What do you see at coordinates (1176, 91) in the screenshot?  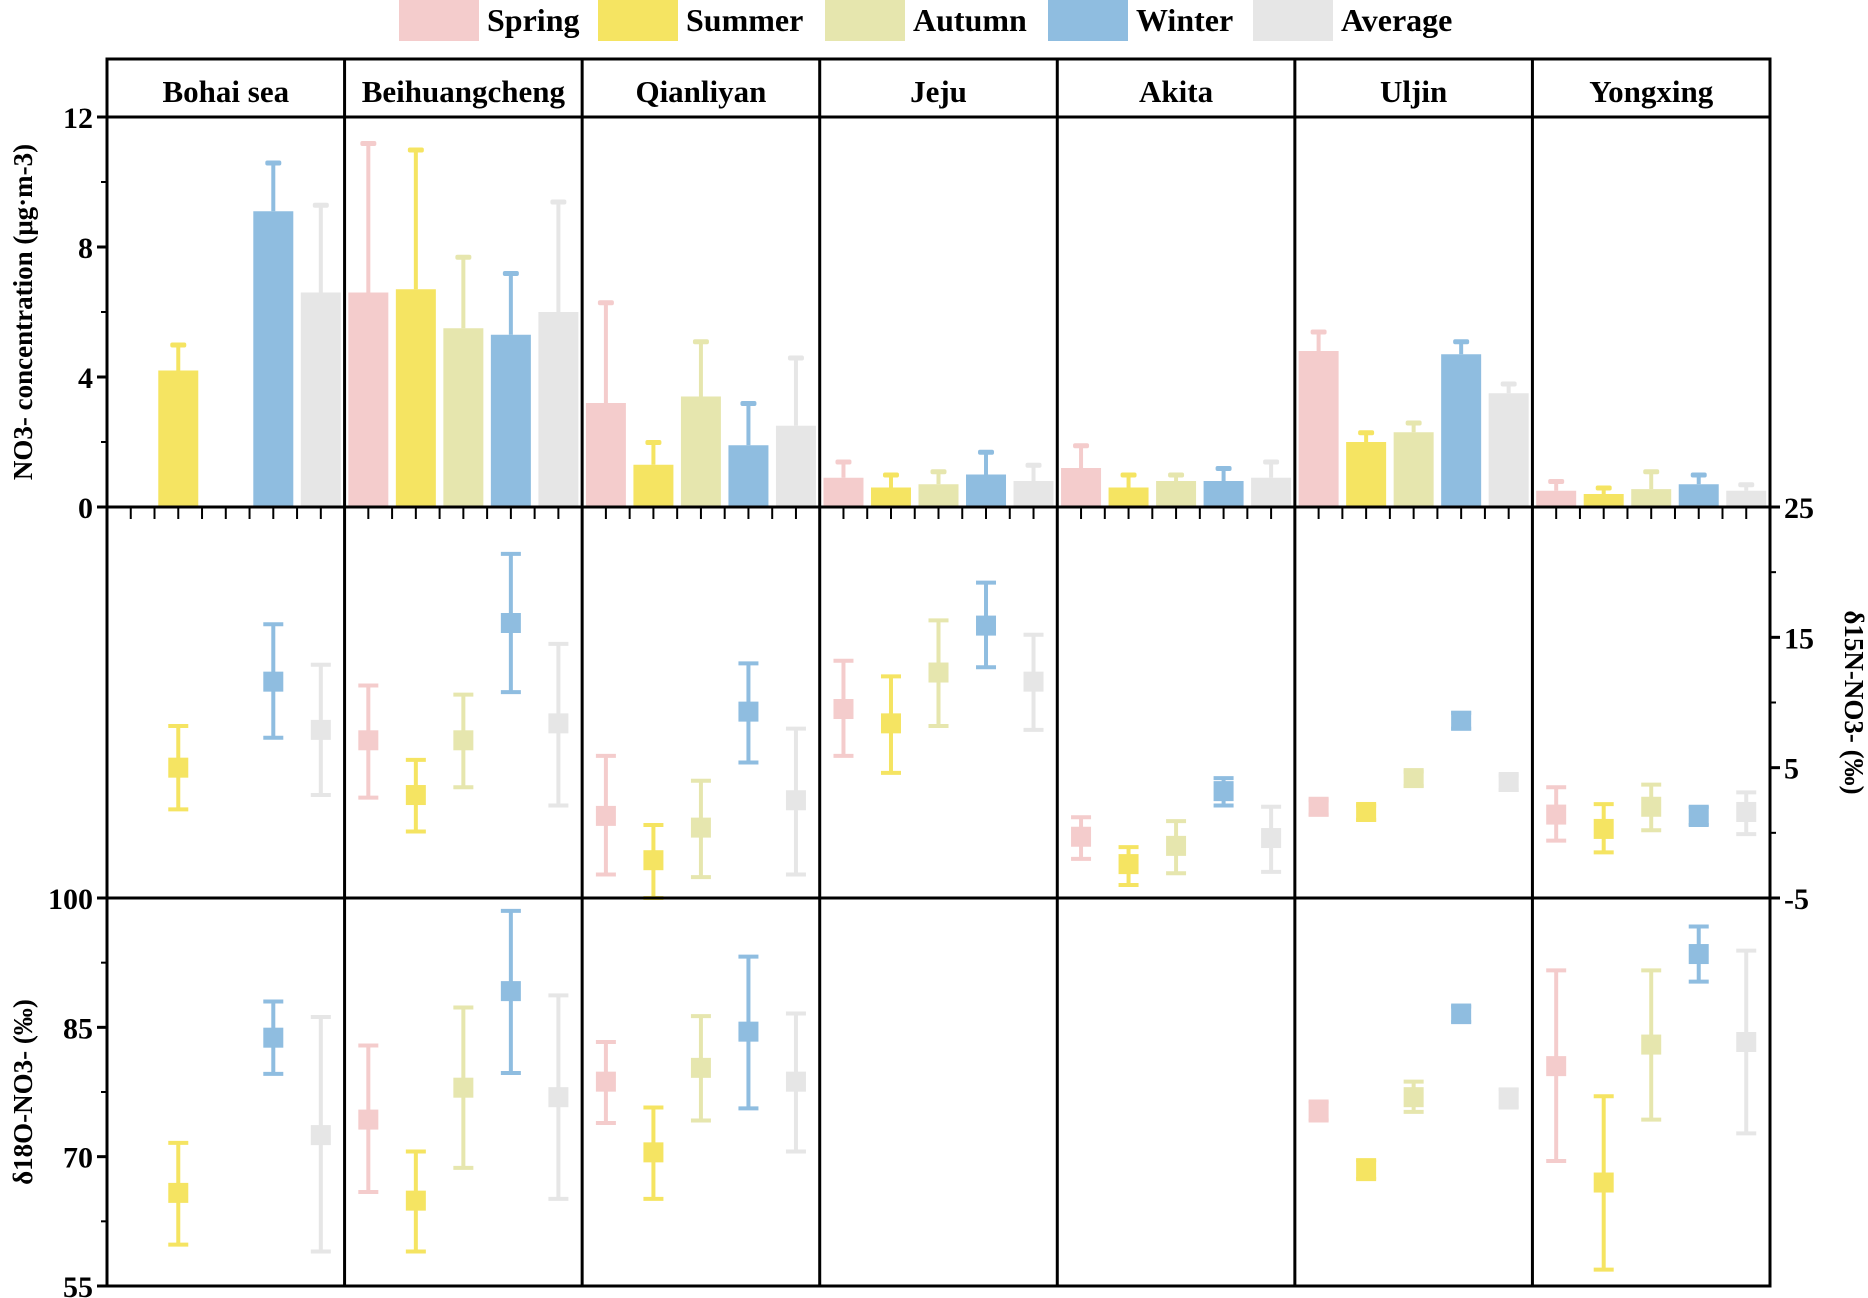 I see `site-header: Akita` at bounding box center [1176, 91].